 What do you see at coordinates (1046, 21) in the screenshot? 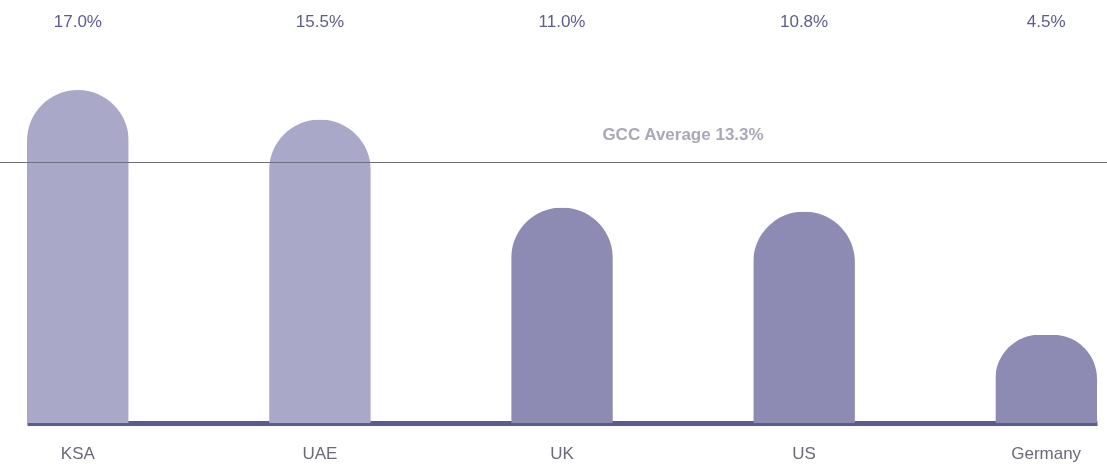
I see `data-label: 4.5%` at bounding box center [1046, 21].